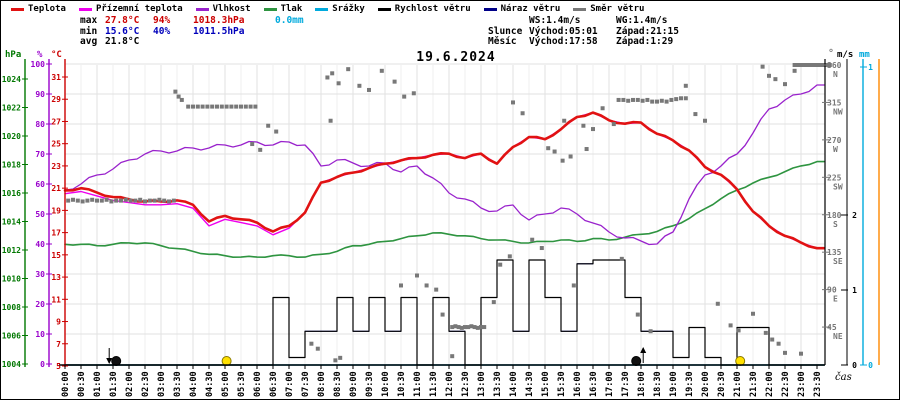  Describe the element at coordinates (555, 20) in the screenshot. I see `wind-speed-max: WS:1.4m/s` at that location.